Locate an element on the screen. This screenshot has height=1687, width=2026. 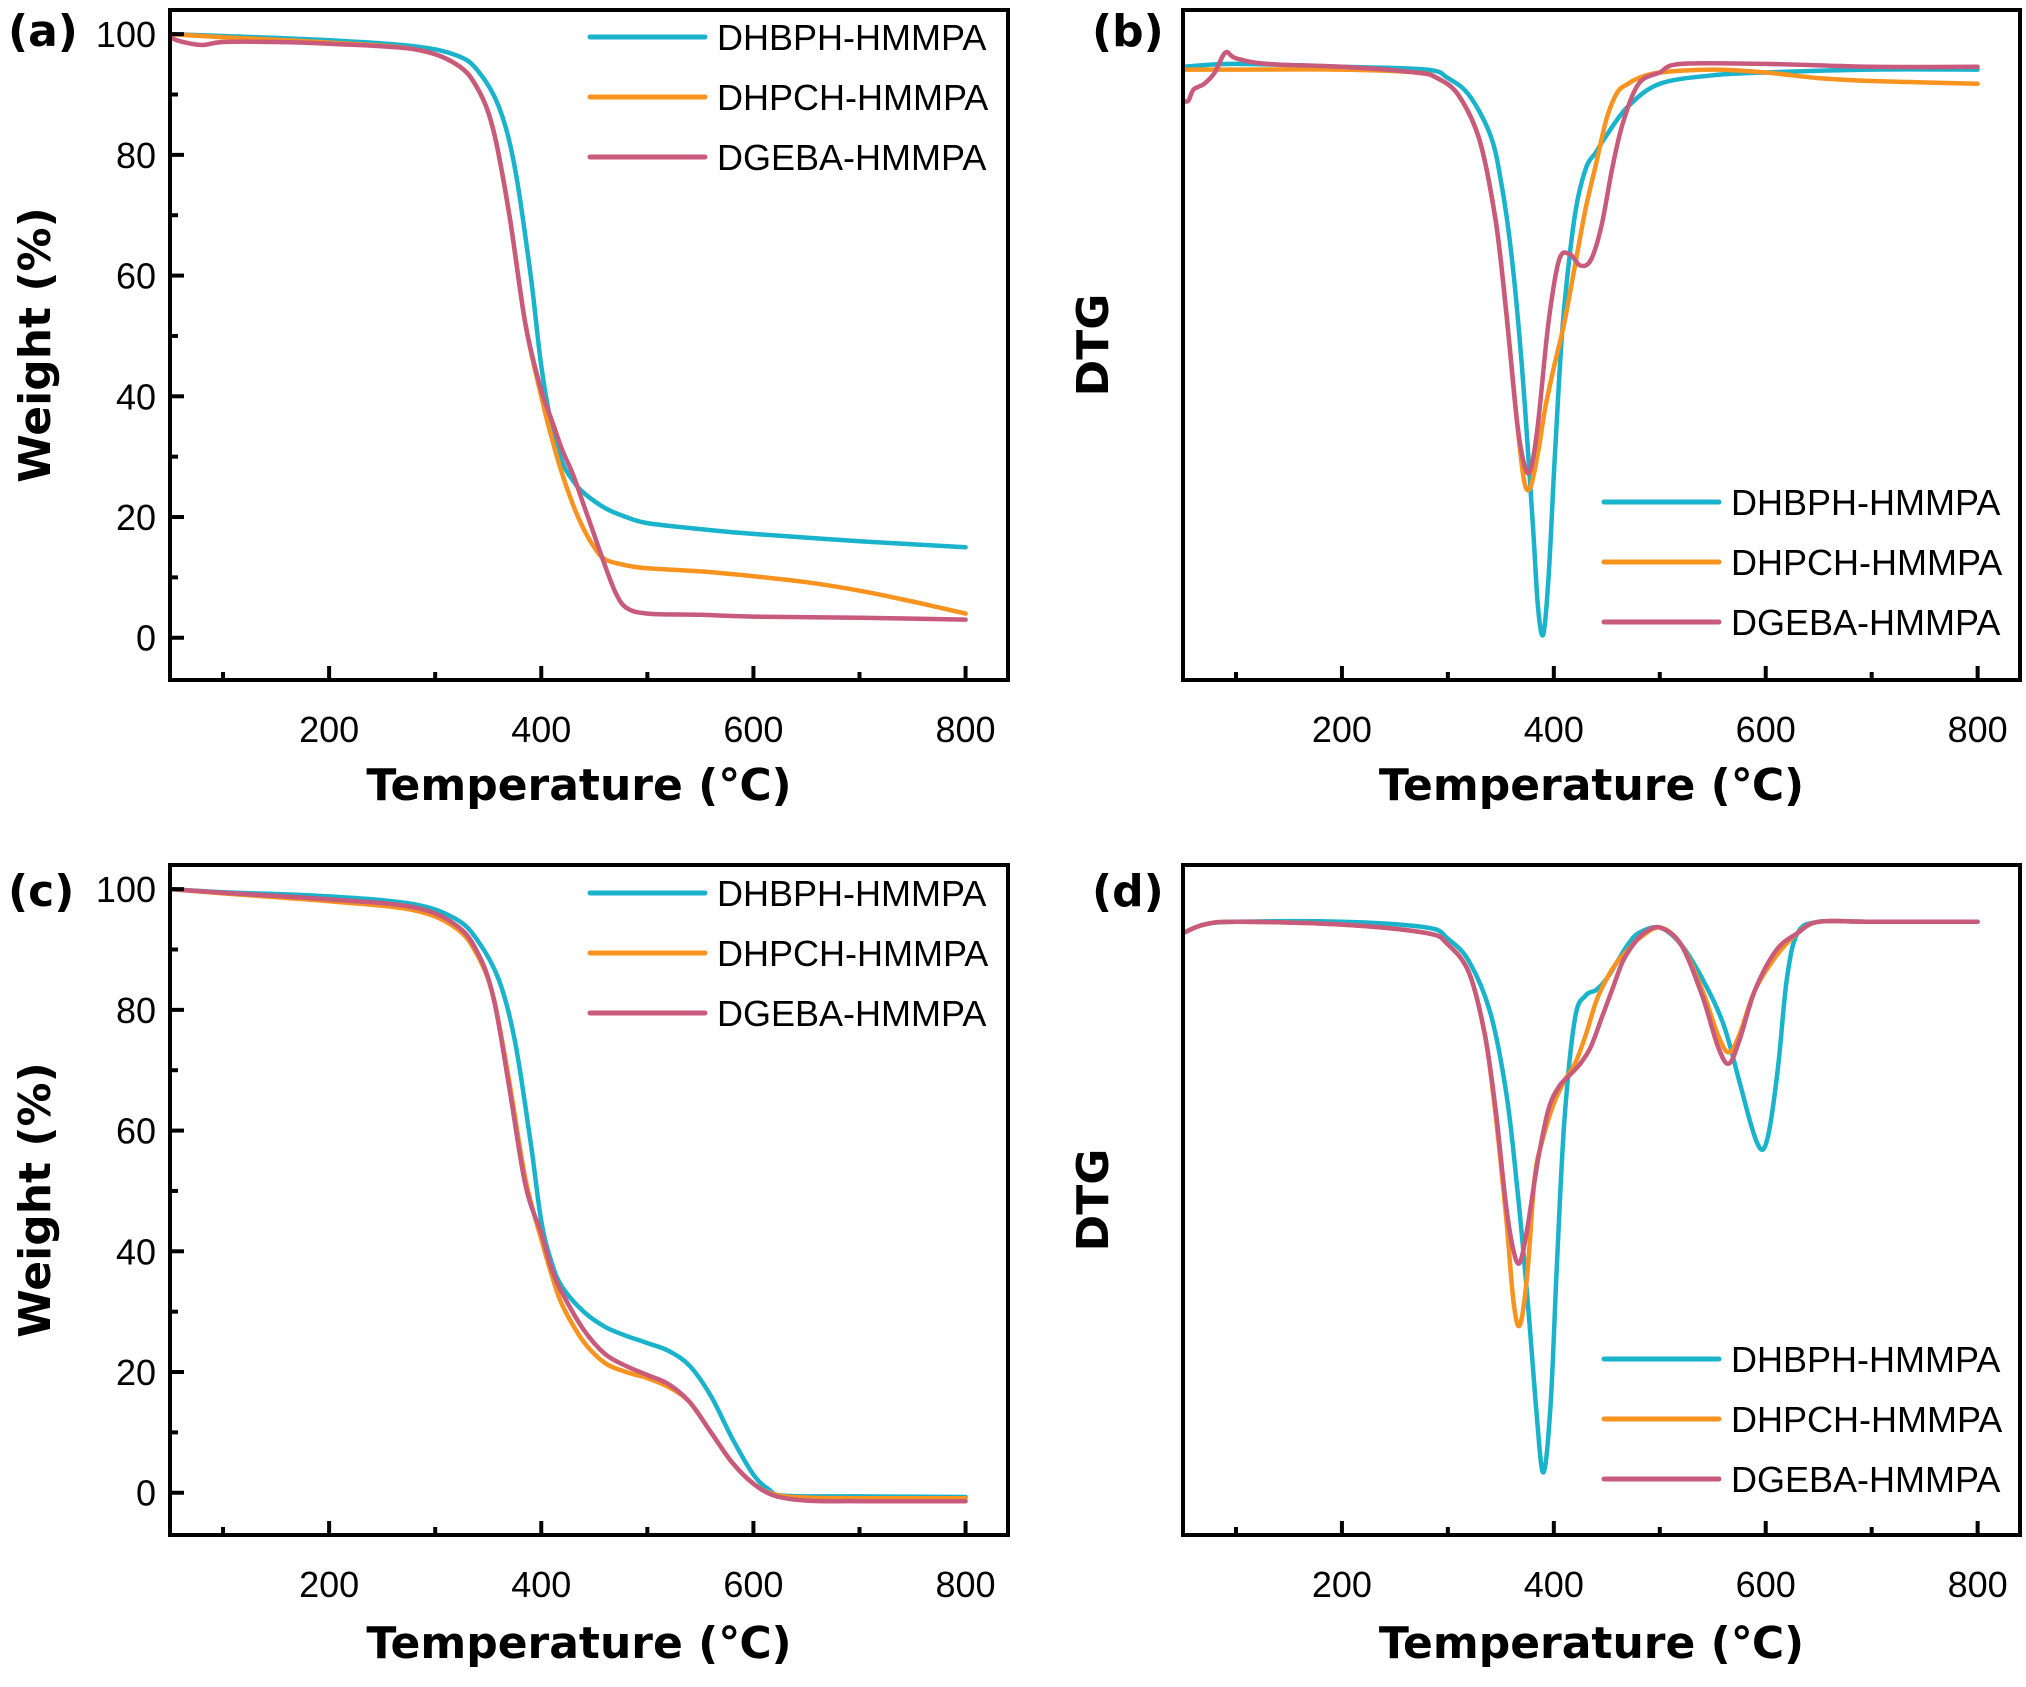
panel-label-d: (d) is located at coordinates (1128, 891).